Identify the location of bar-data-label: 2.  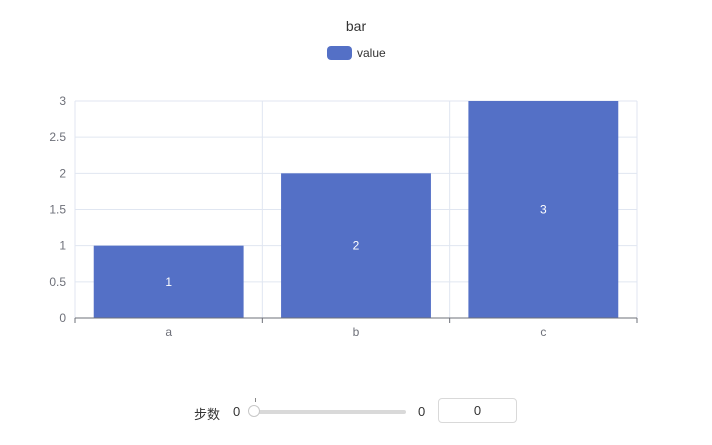
(356, 246).